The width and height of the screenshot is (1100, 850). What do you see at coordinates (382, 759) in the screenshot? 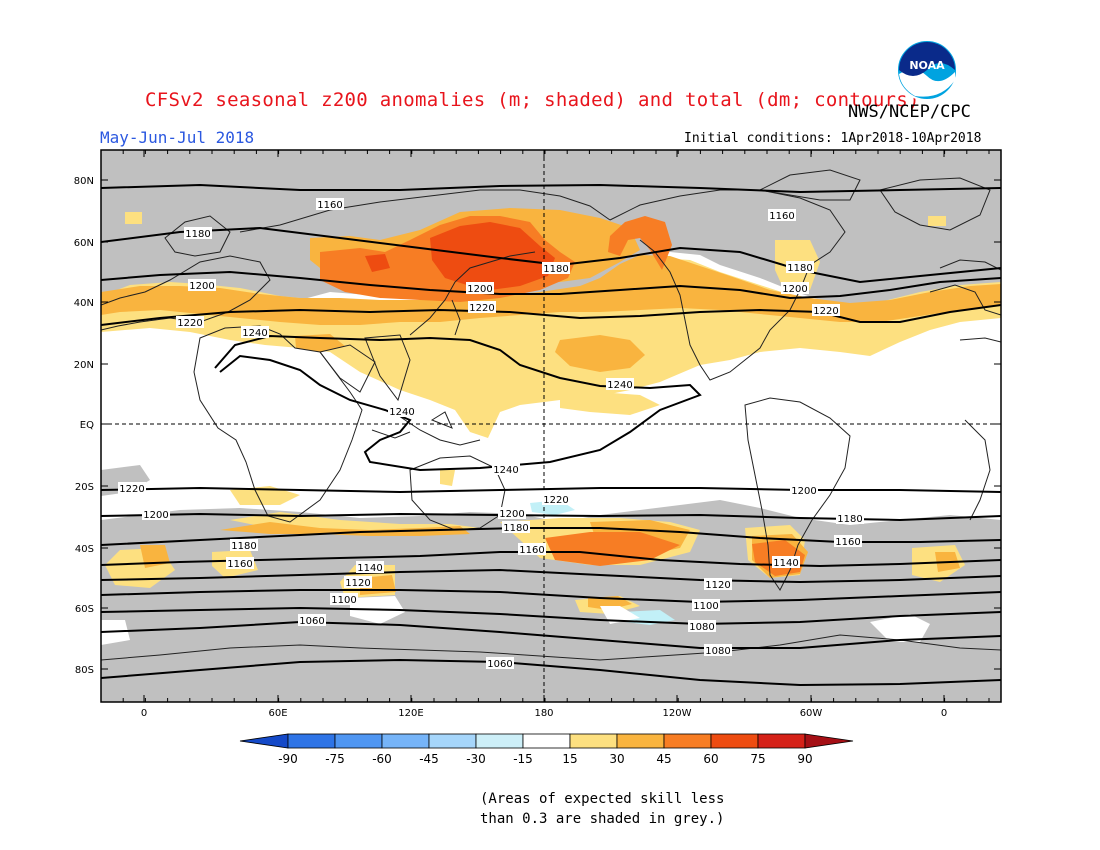
I see `colorbar-tick: -60` at bounding box center [382, 759].